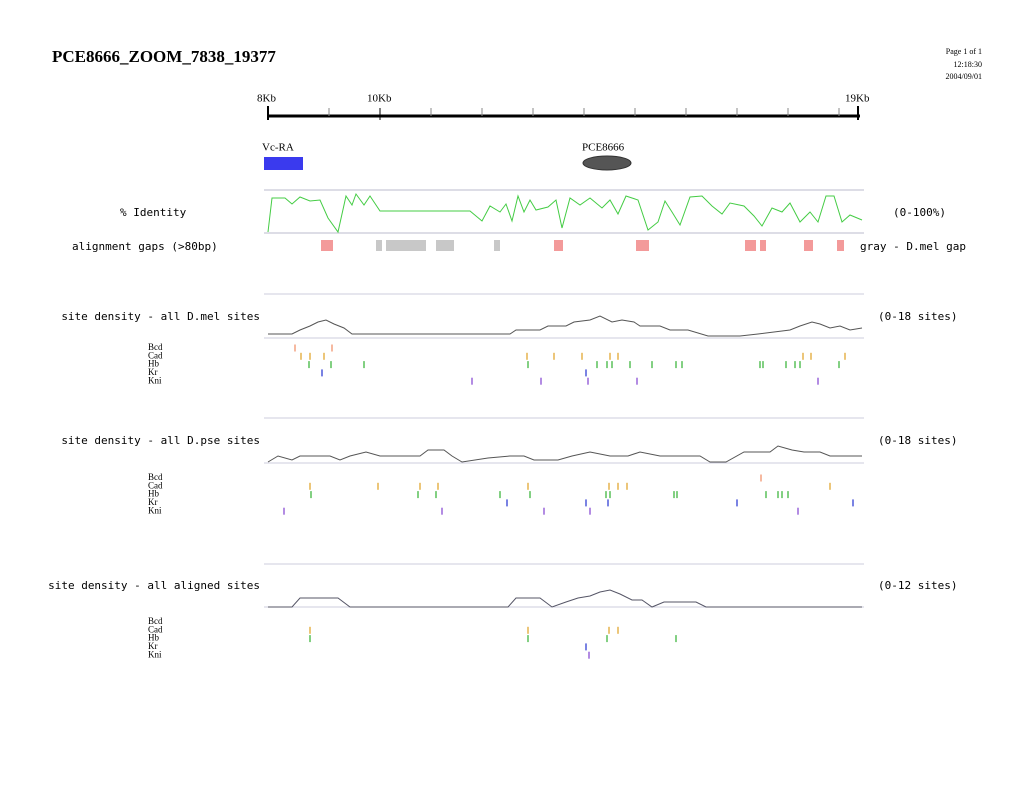  I want to click on track-label: site density - all D.mel sites, so click(160, 316).